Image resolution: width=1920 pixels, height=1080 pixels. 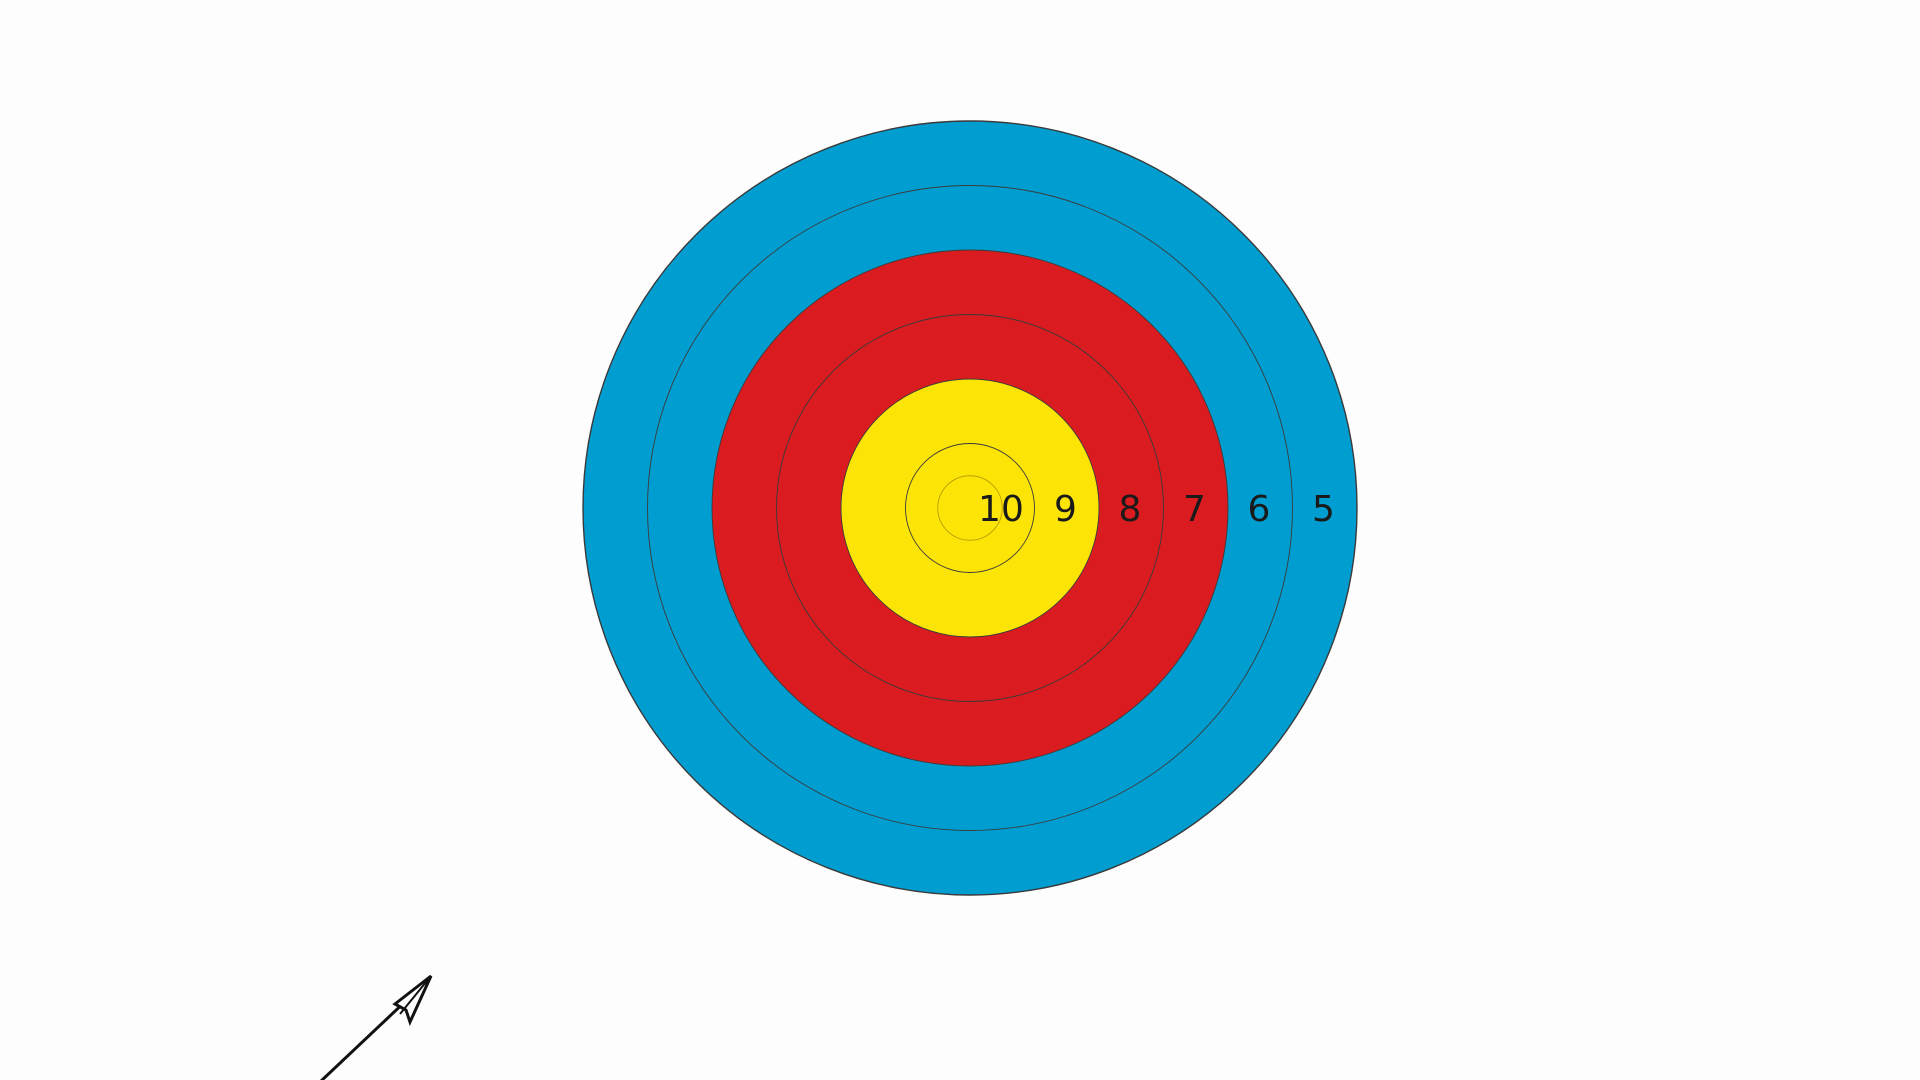 What do you see at coordinates (376, 1027) in the screenshot?
I see `arrow-icon` at bounding box center [376, 1027].